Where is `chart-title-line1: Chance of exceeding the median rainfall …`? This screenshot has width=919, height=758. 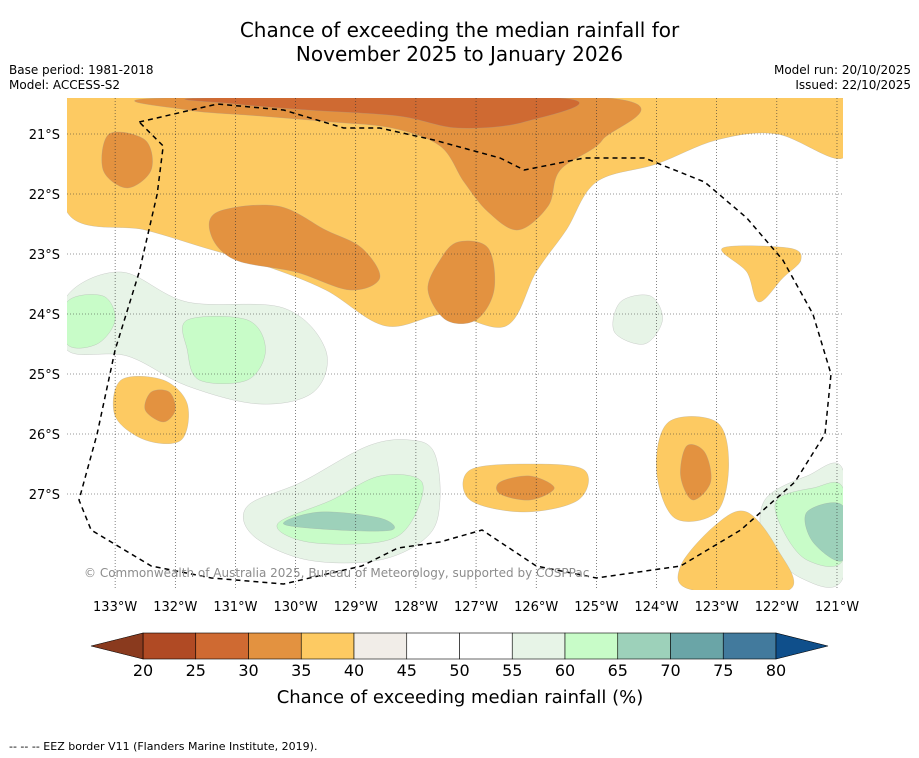
chart-title-line1: Chance of exceeding the median rainfall … is located at coordinates (459, 30).